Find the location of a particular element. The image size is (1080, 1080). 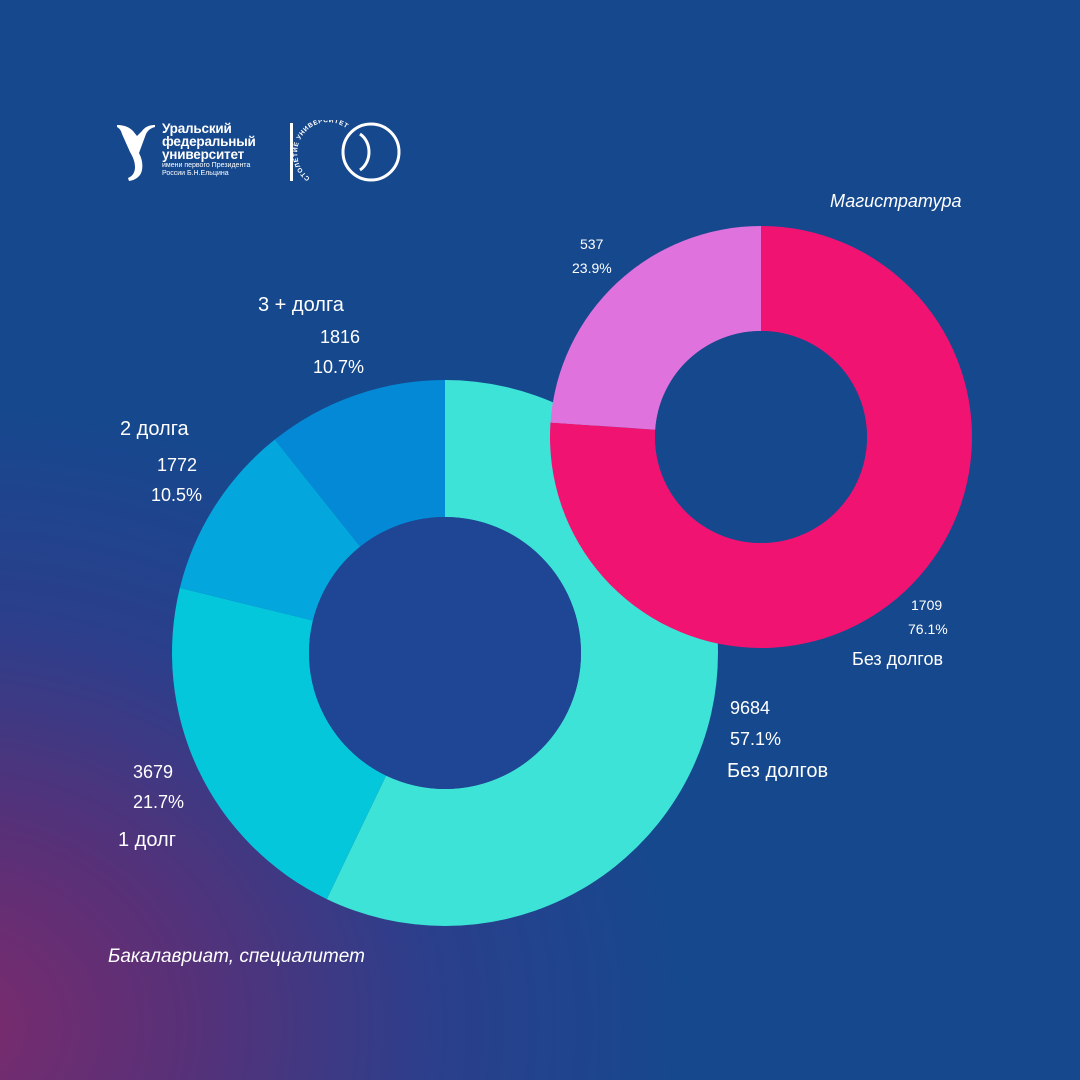

logo-name-line: федеральный is located at coordinates (209, 141).